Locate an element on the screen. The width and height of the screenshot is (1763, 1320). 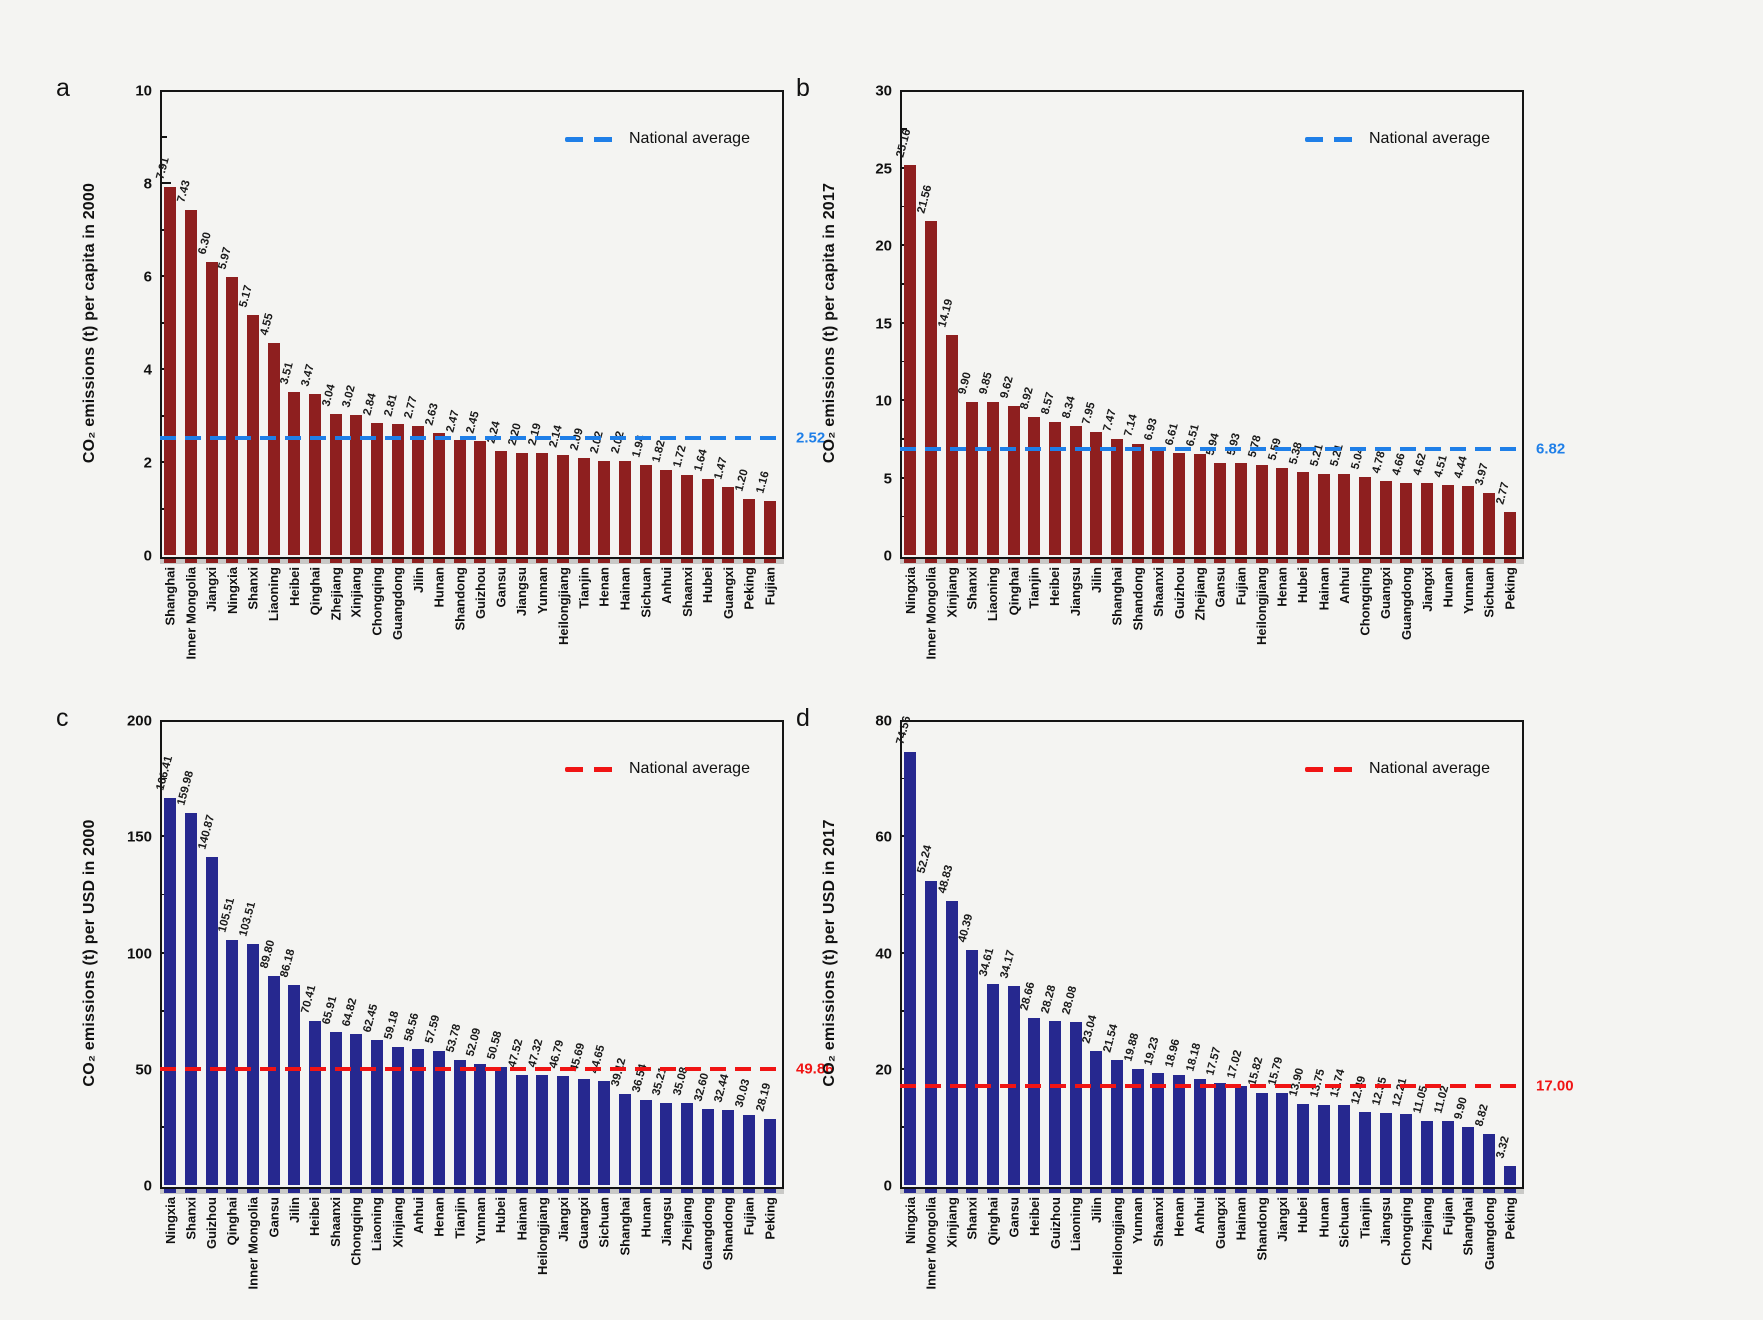
y-tick-label: 50 is located at coordinates (143, 1070).